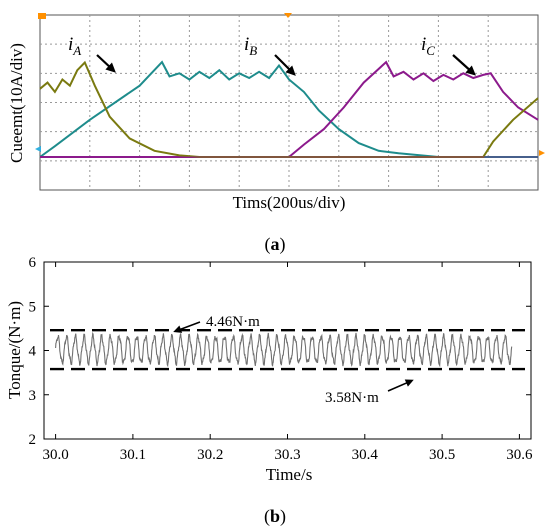 Image resolution: width=550 pixels, height=531 pixels. Describe the element at coordinates (233, 322) in the screenshot. I see `reference-label: 4.46N·m` at that location.